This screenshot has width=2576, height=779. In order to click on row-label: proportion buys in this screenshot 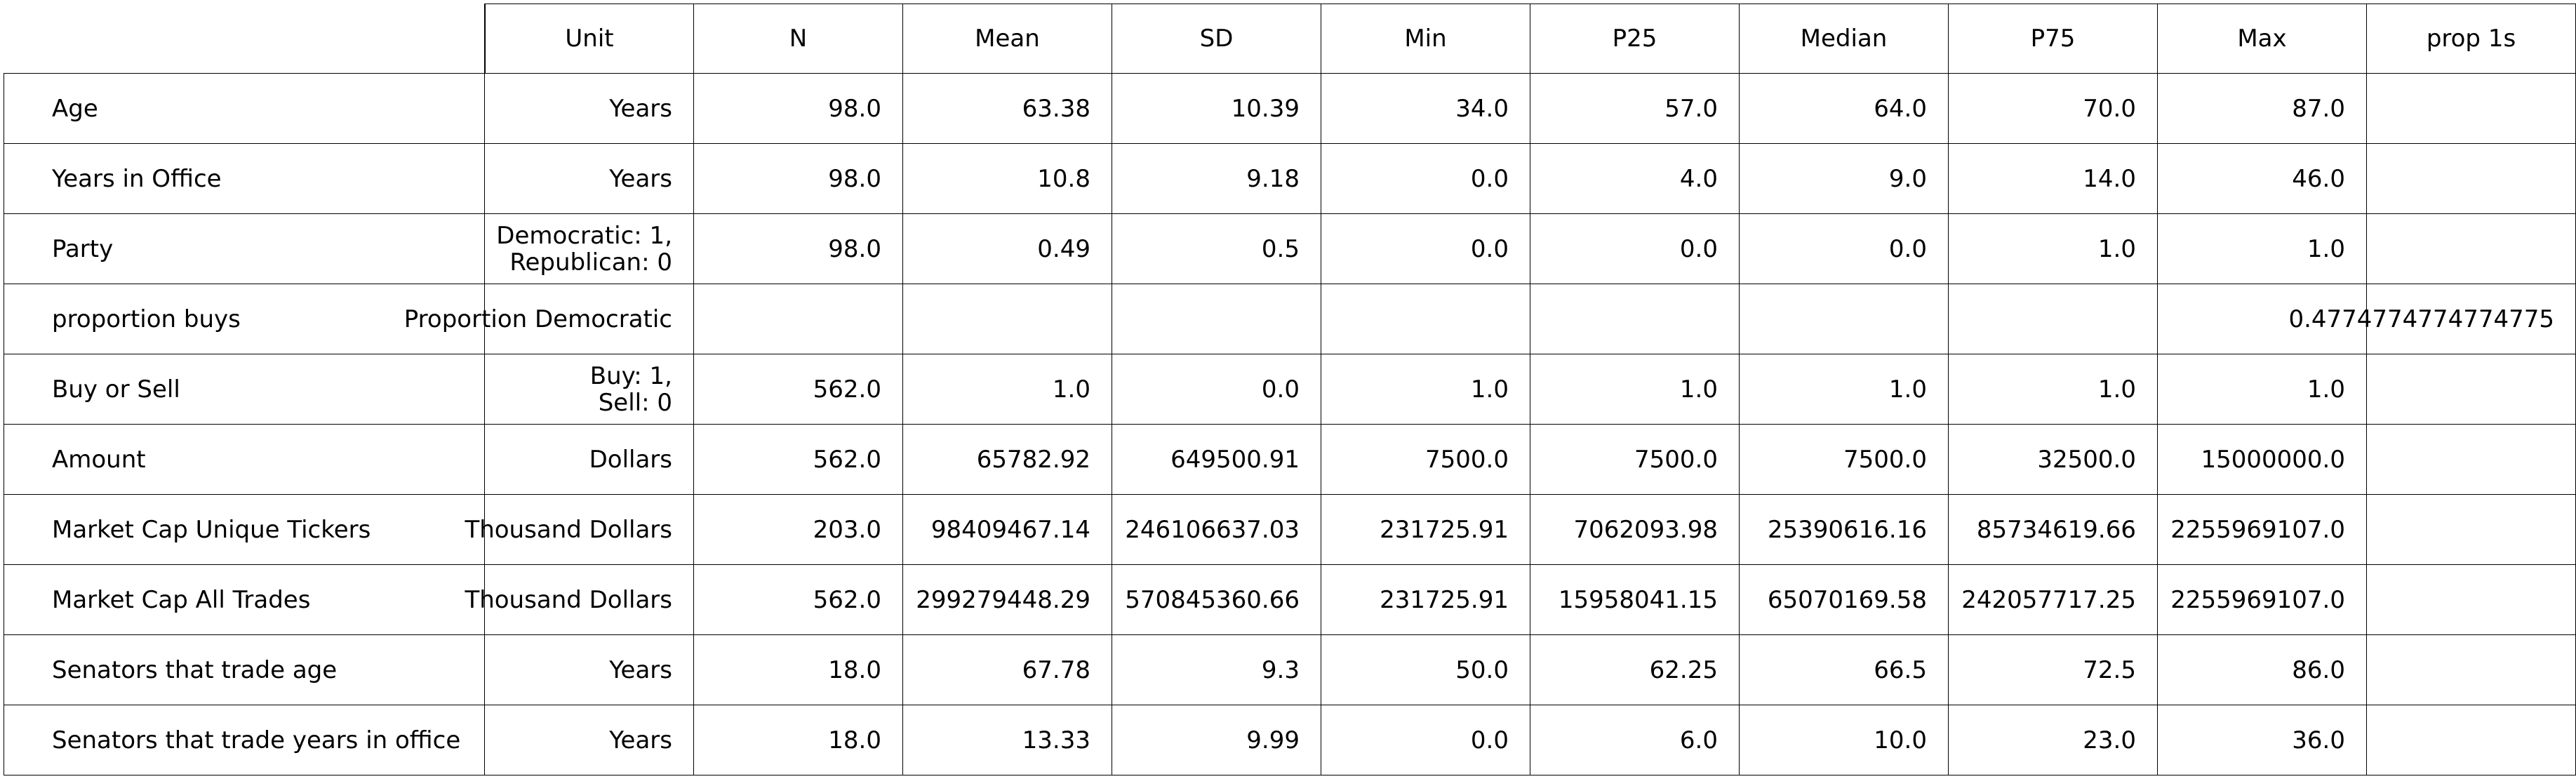, I will do `click(245, 319)`.